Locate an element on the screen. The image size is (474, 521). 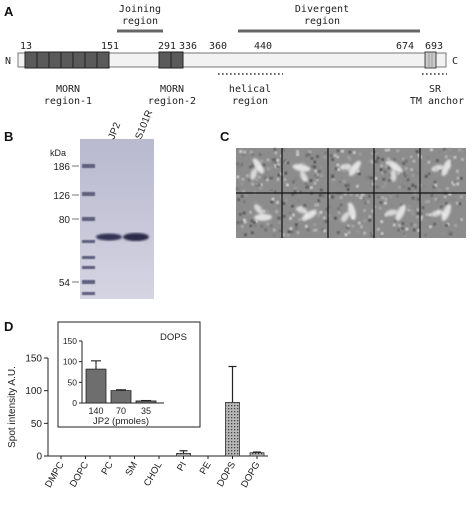
x-tick-label: PE is located at coordinates (206, 468).